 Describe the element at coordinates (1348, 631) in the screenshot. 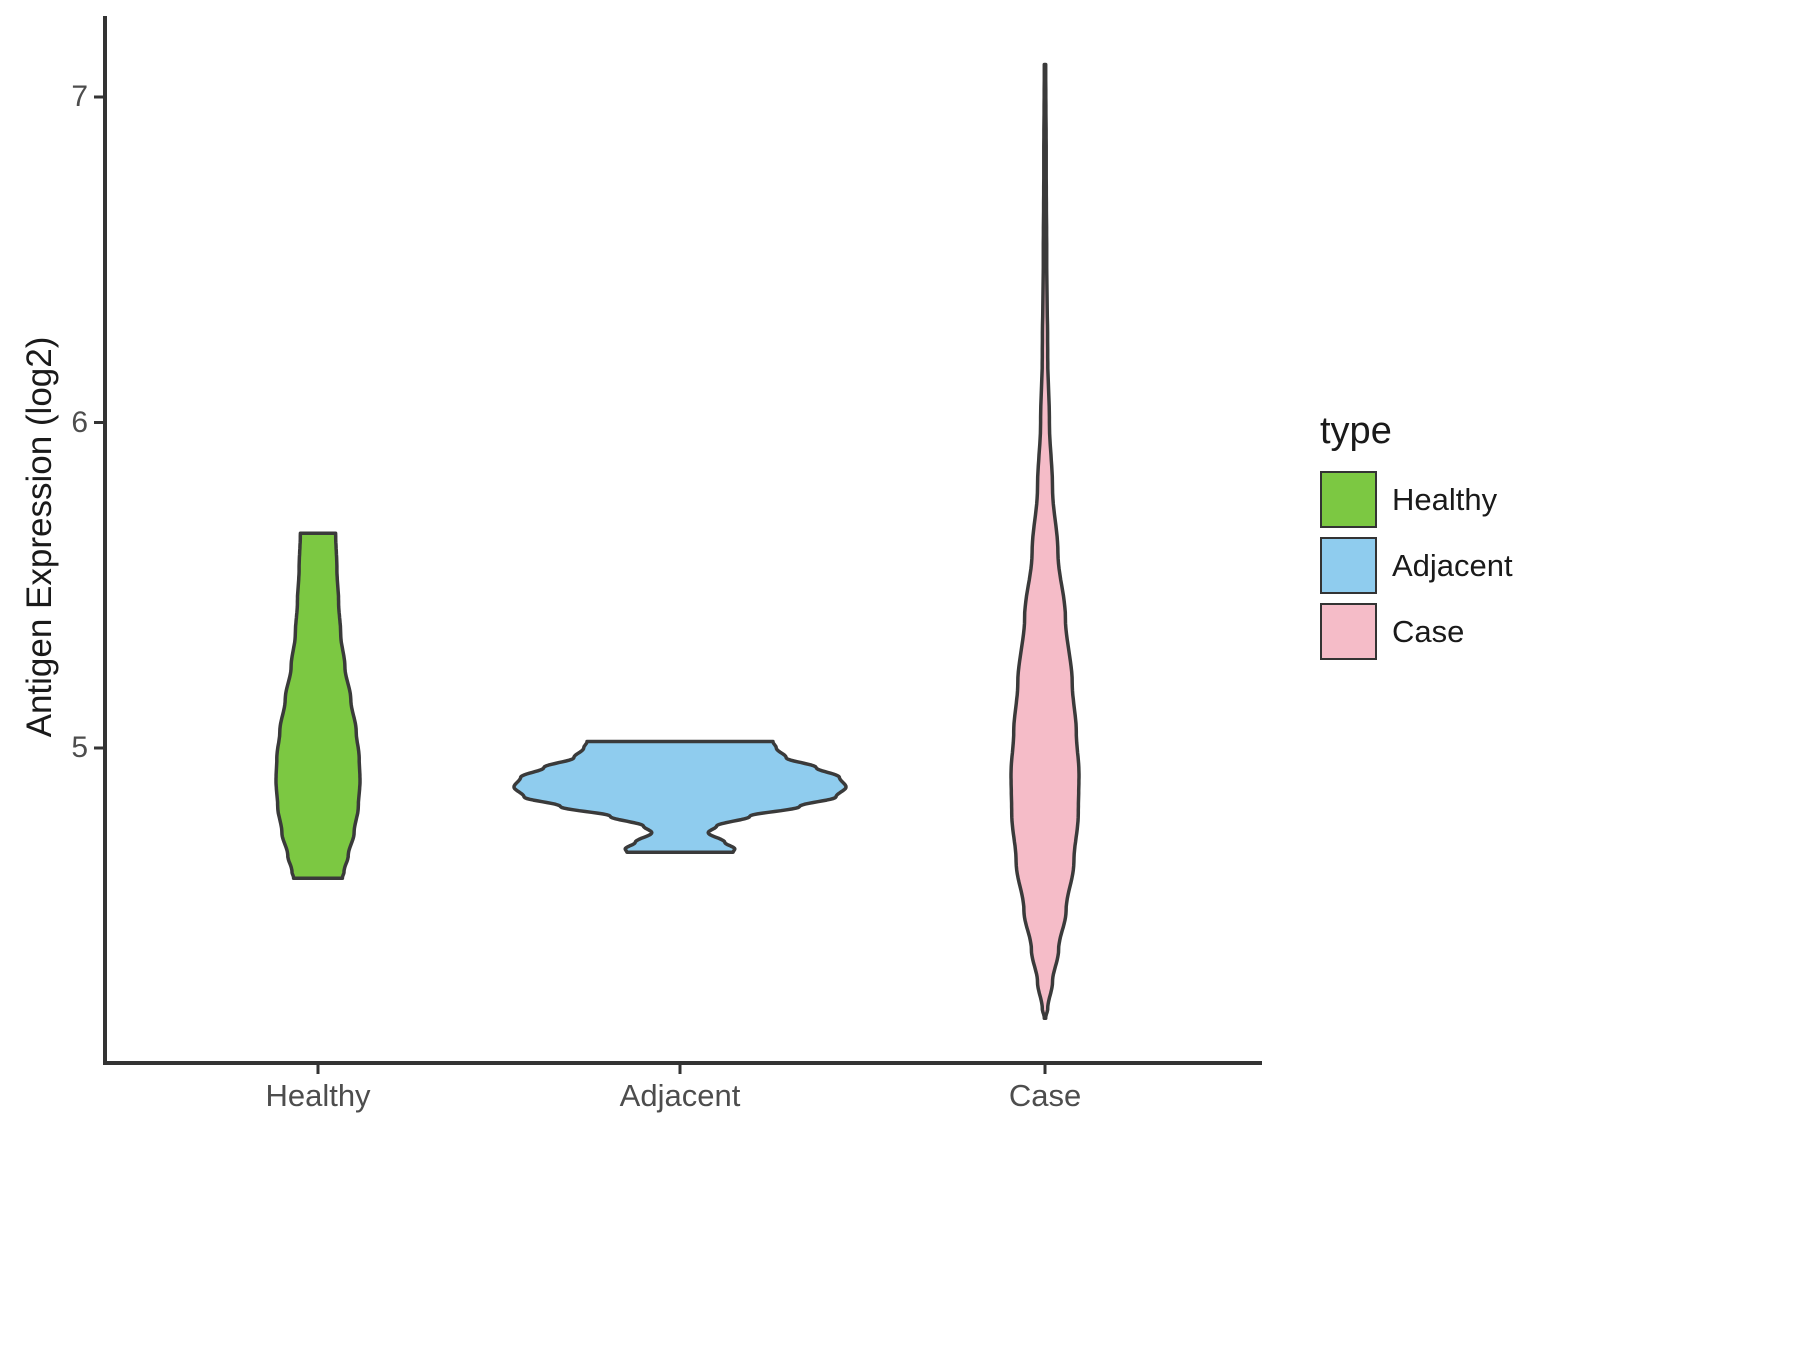

I see `legend-swatch-case` at that location.